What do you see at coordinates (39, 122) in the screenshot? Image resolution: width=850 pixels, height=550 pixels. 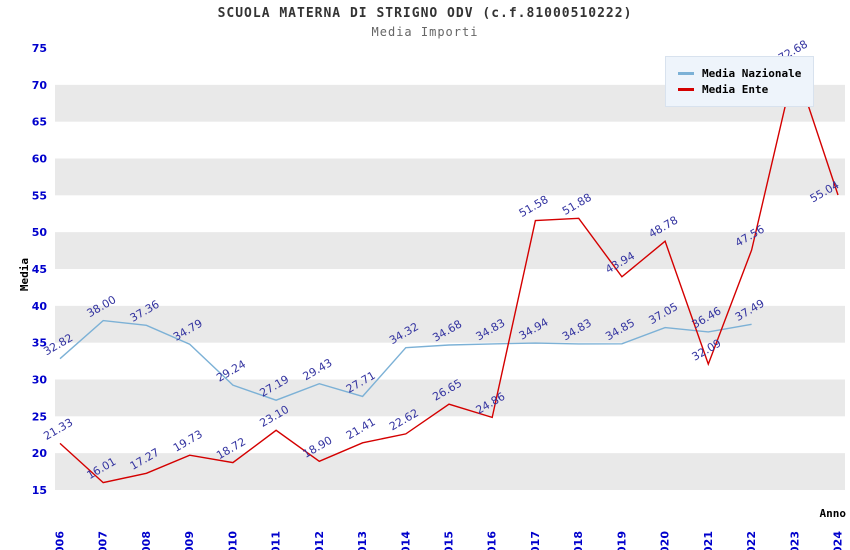 I see `y-tick-label: 65` at bounding box center [39, 122].